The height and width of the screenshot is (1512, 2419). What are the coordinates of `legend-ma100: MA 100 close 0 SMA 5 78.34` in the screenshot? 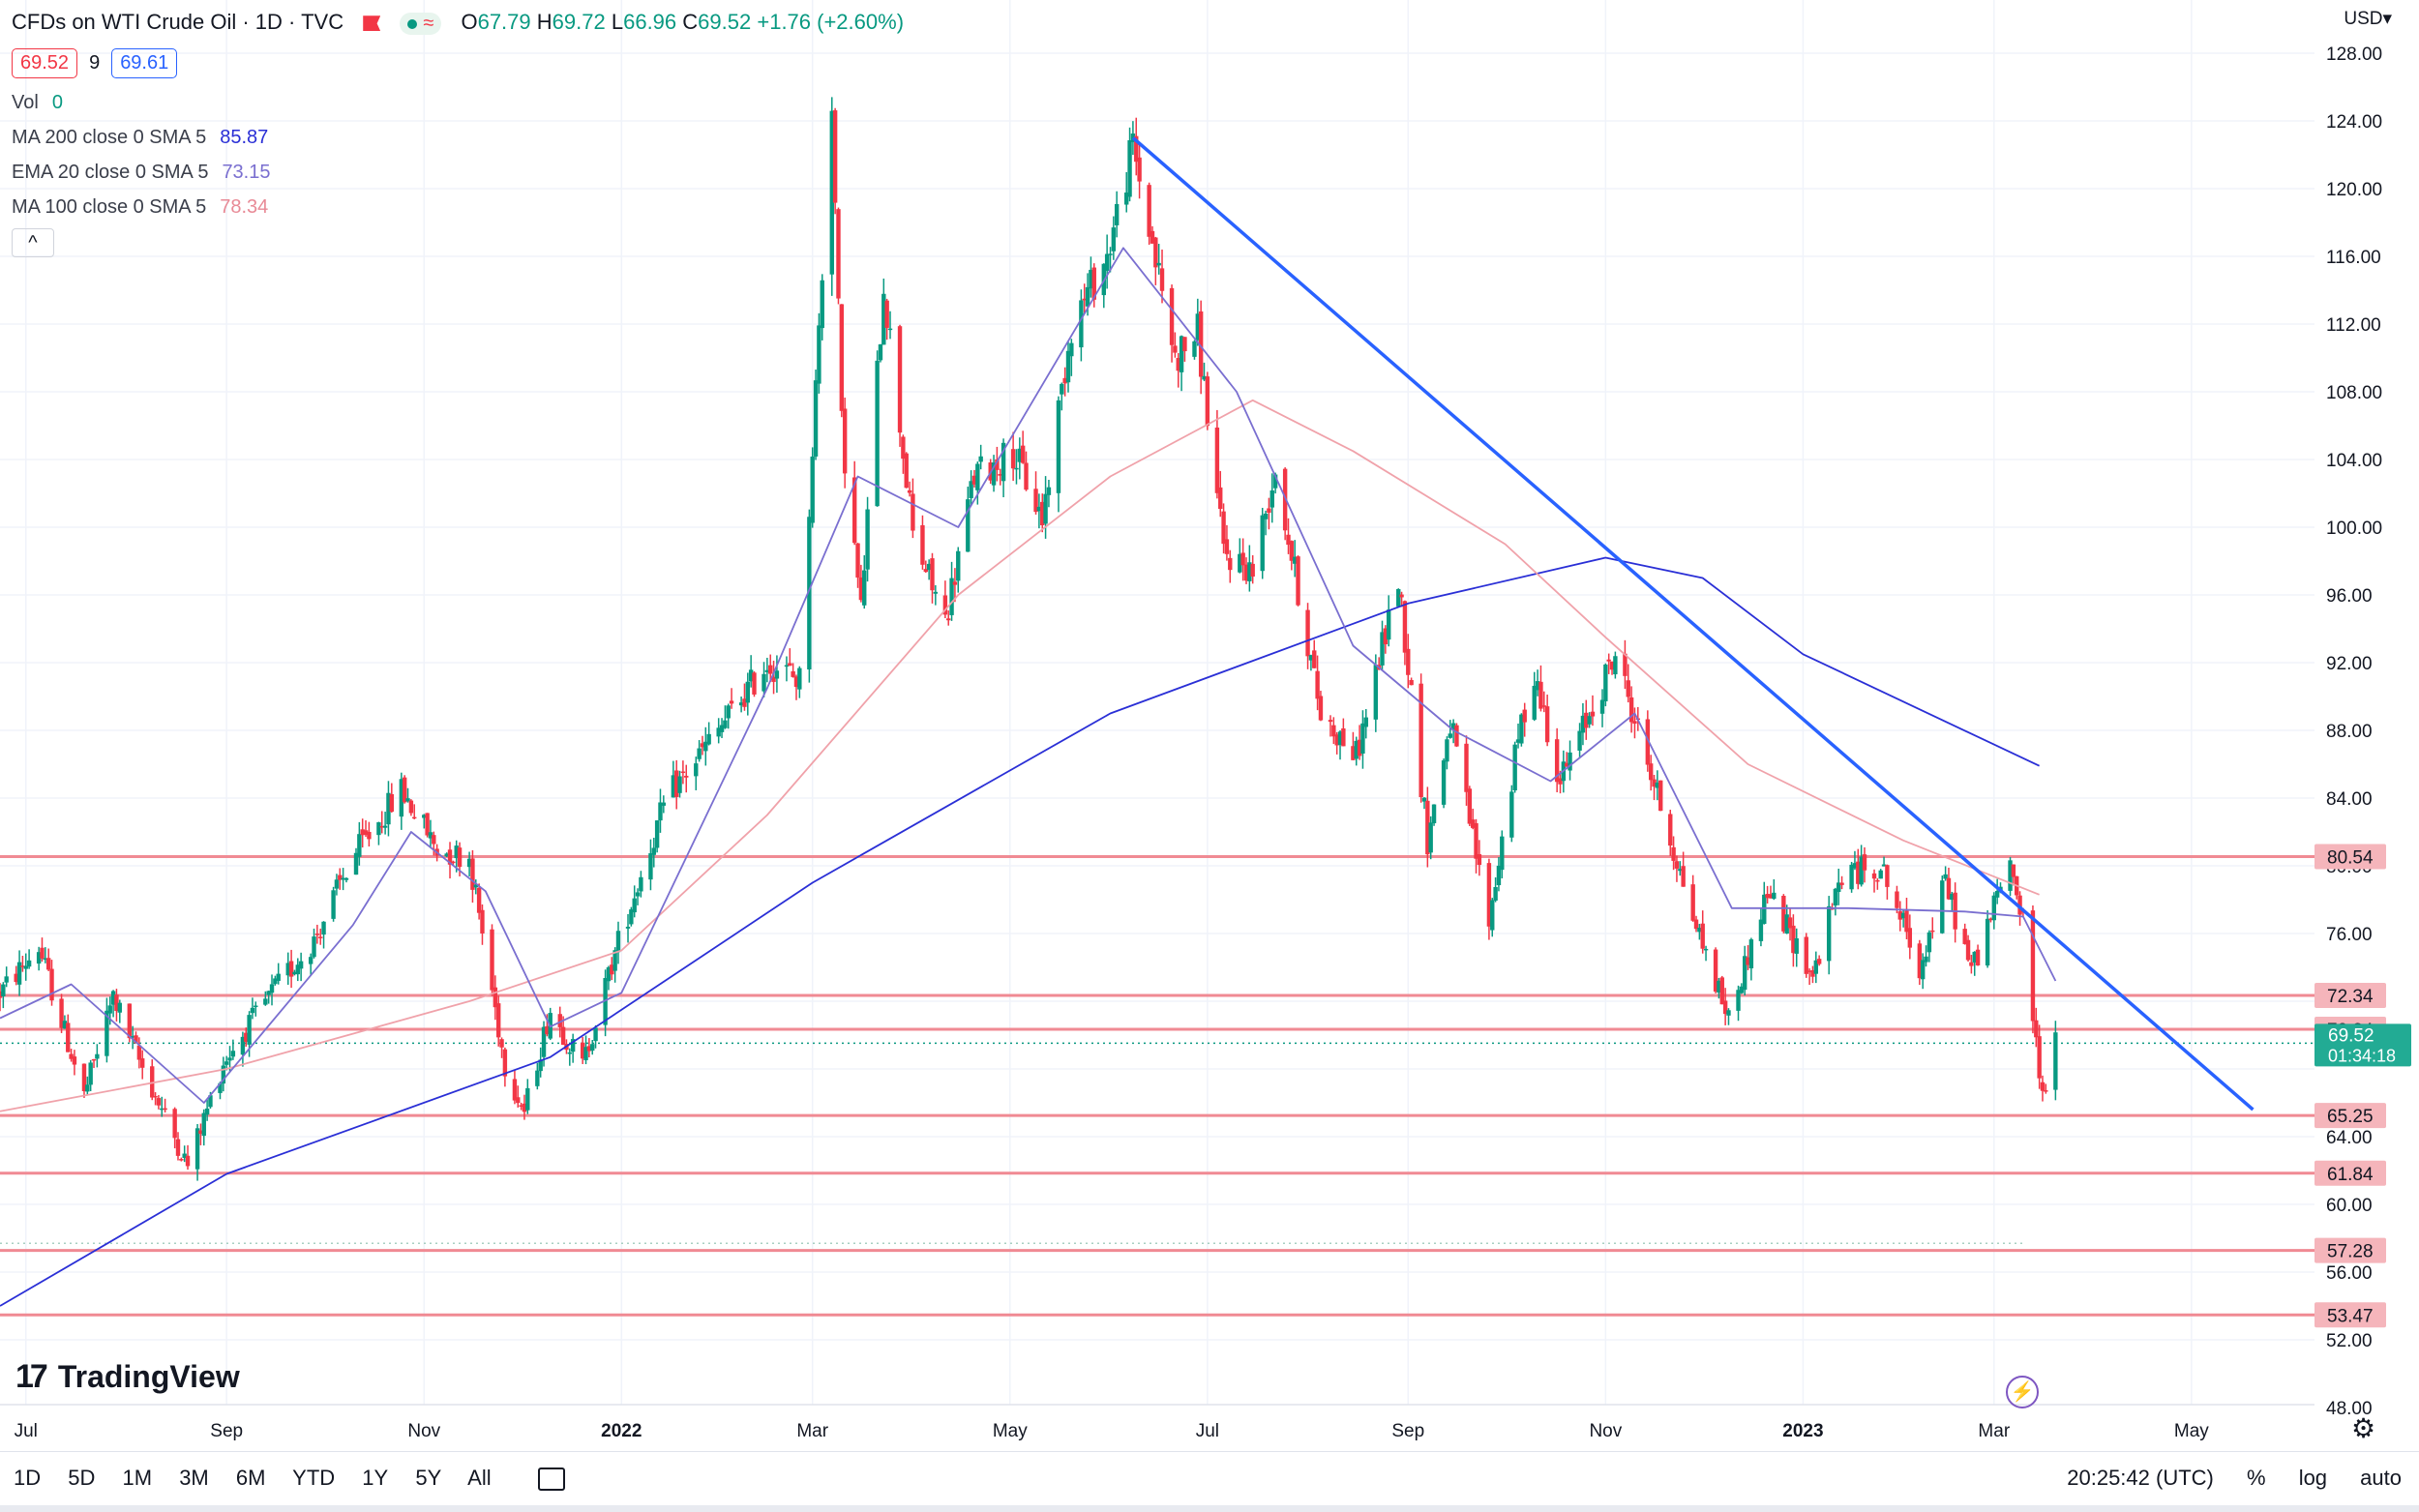 It's located at (140, 207).